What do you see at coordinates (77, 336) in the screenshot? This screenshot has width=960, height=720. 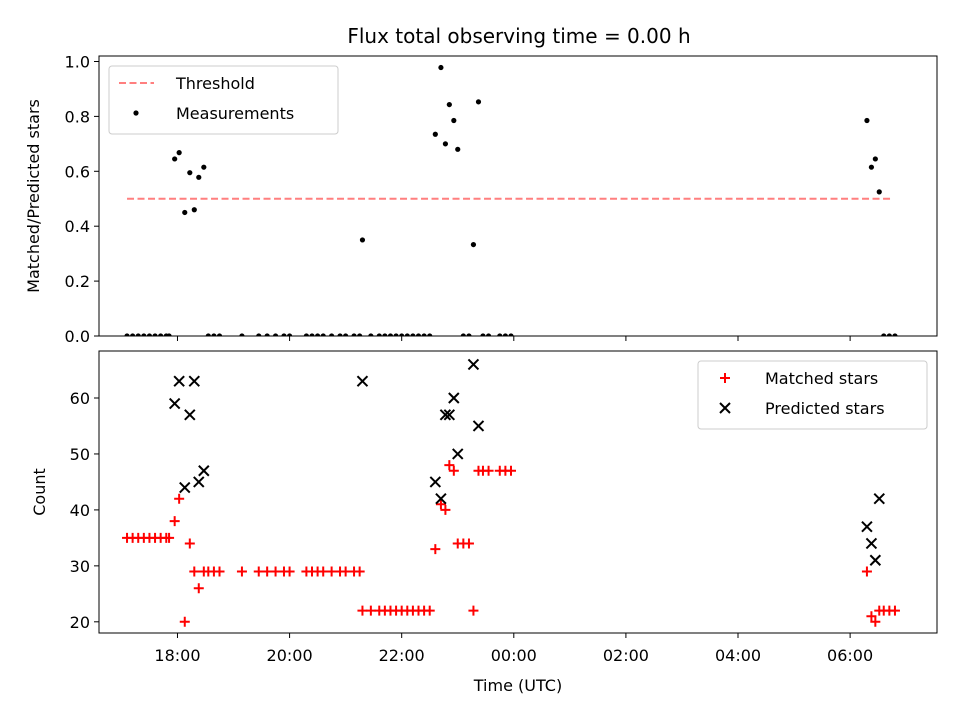 I see `panel0-ytick-label: 0.0` at bounding box center [77, 336].